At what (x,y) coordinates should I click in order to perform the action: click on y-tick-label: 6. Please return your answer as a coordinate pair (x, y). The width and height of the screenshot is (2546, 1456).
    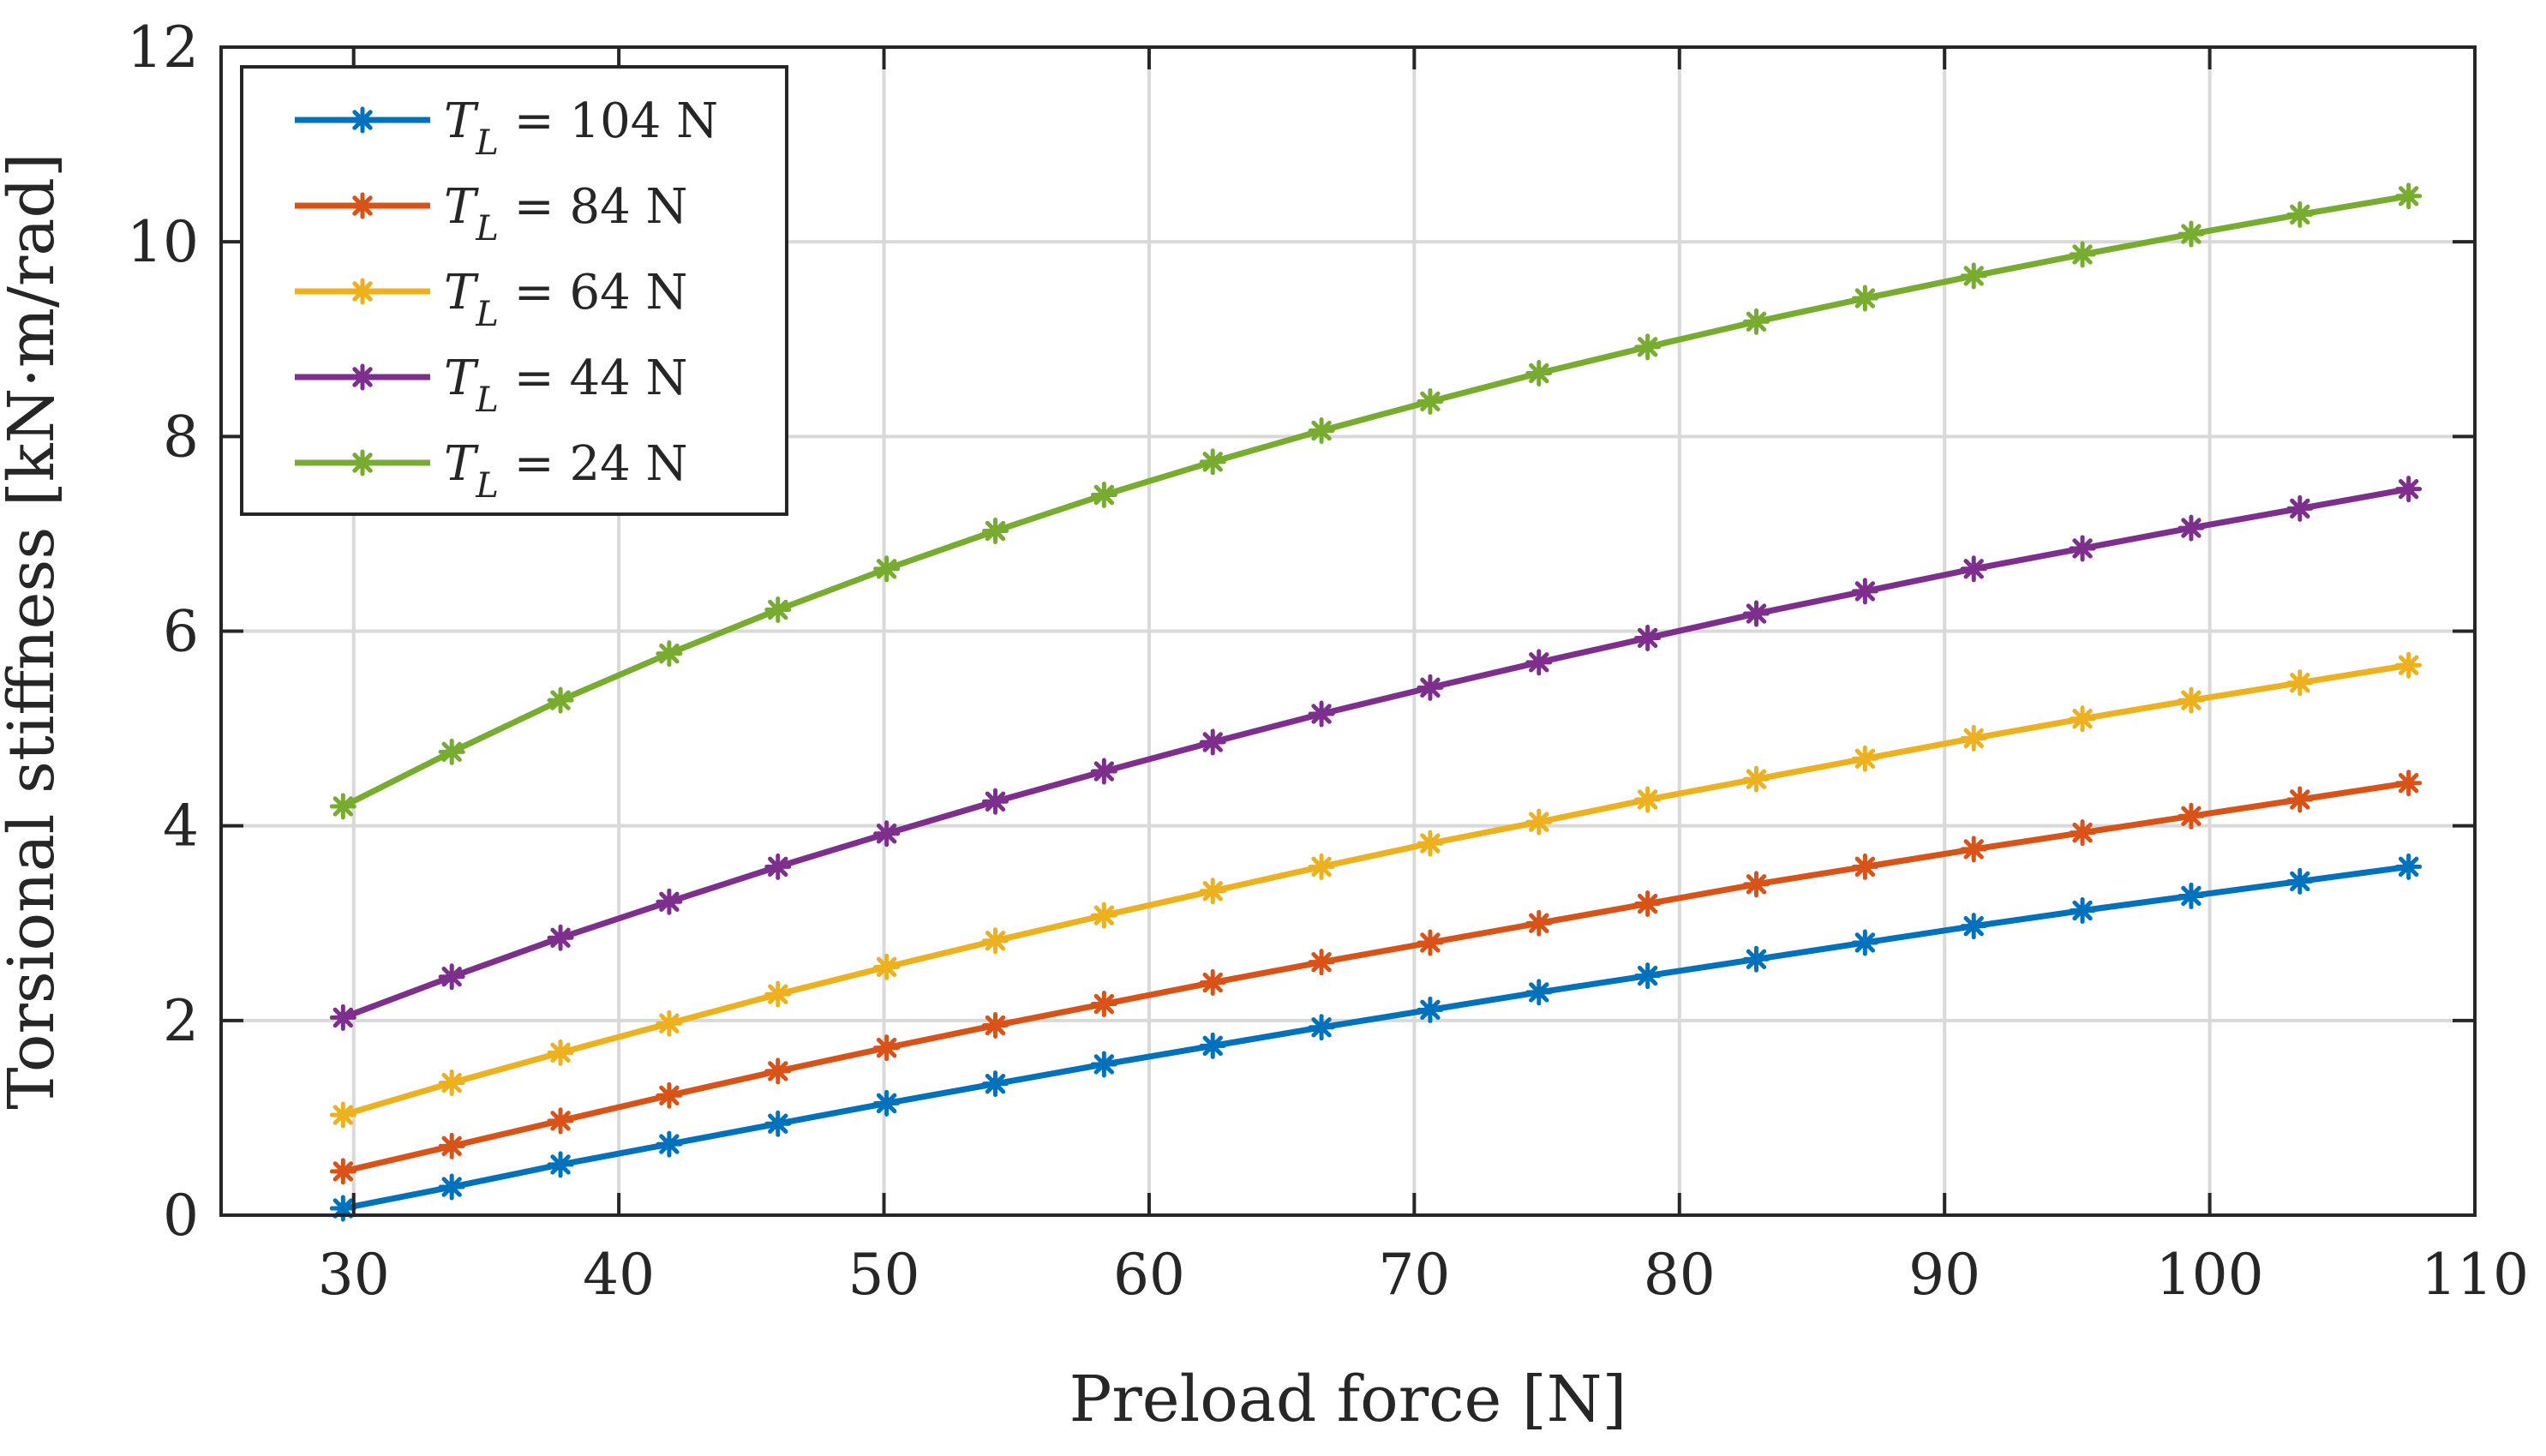
    Looking at the image, I should click on (181, 632).